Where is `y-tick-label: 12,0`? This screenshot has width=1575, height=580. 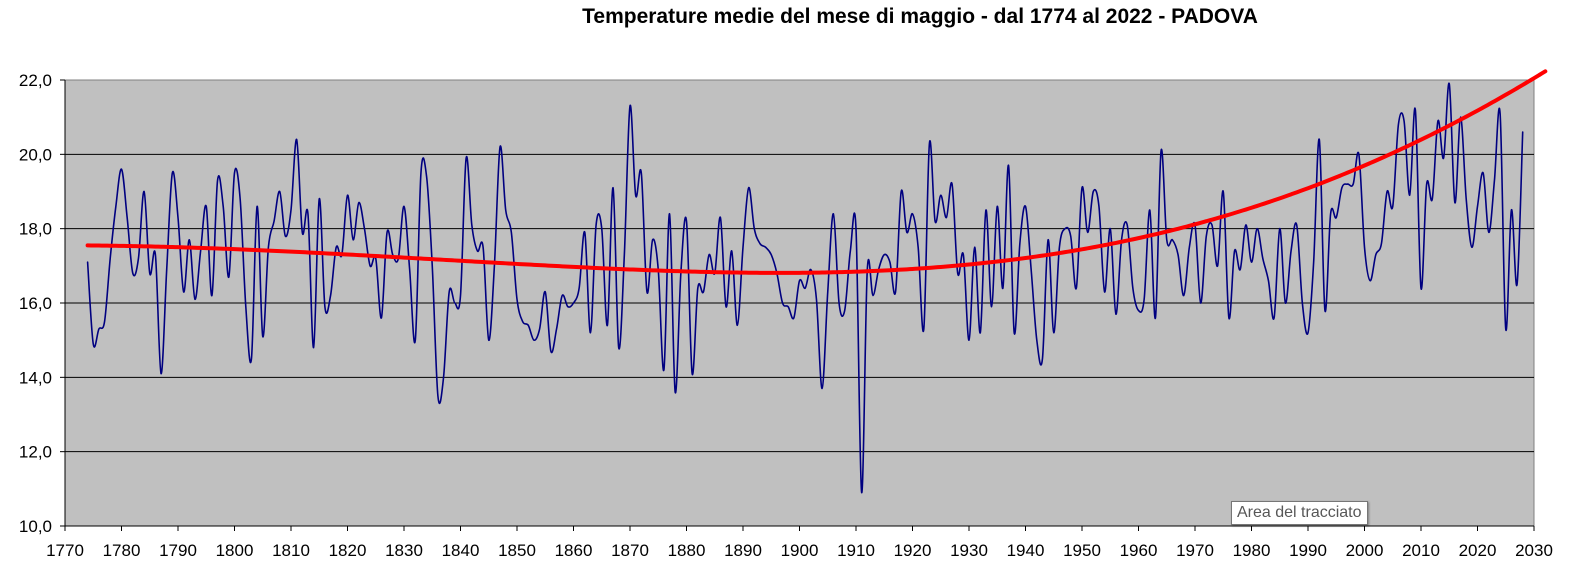 y-tick-label: 12,0 is located at coordinates (35, 452).